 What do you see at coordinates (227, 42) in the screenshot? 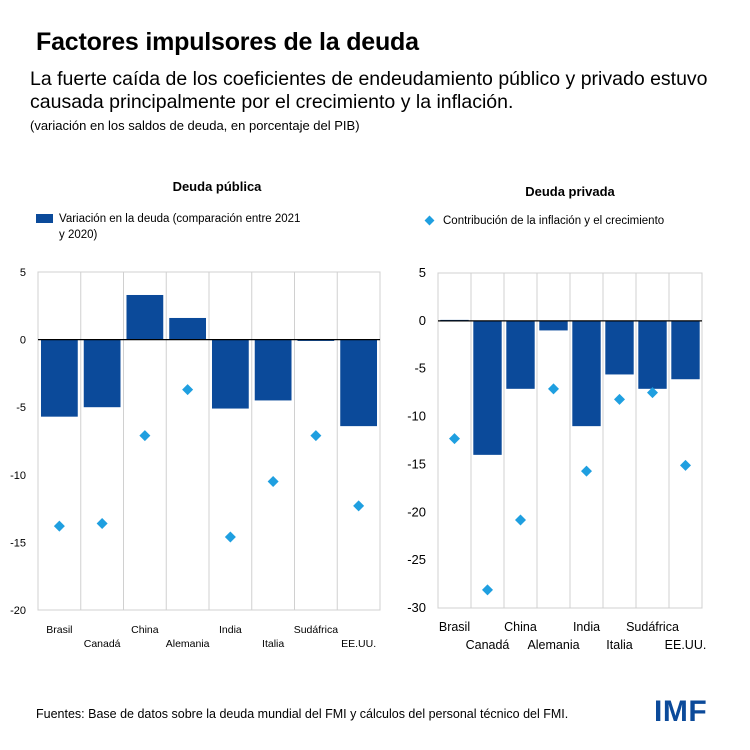
I see `chart-title: Factores impulsores de la deuda` at bounding box center [227, 42].